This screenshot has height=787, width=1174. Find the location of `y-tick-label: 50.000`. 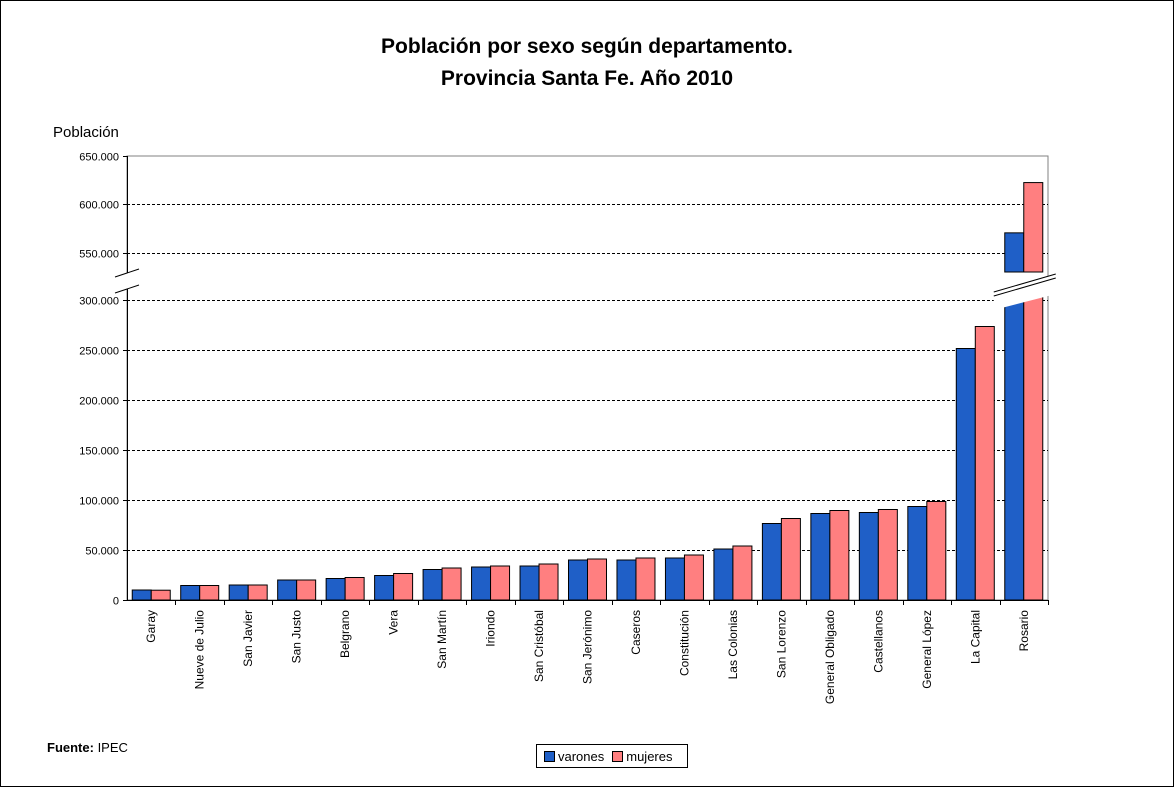

y-tick-label: 50.000 is located at coordinates (102, 552).